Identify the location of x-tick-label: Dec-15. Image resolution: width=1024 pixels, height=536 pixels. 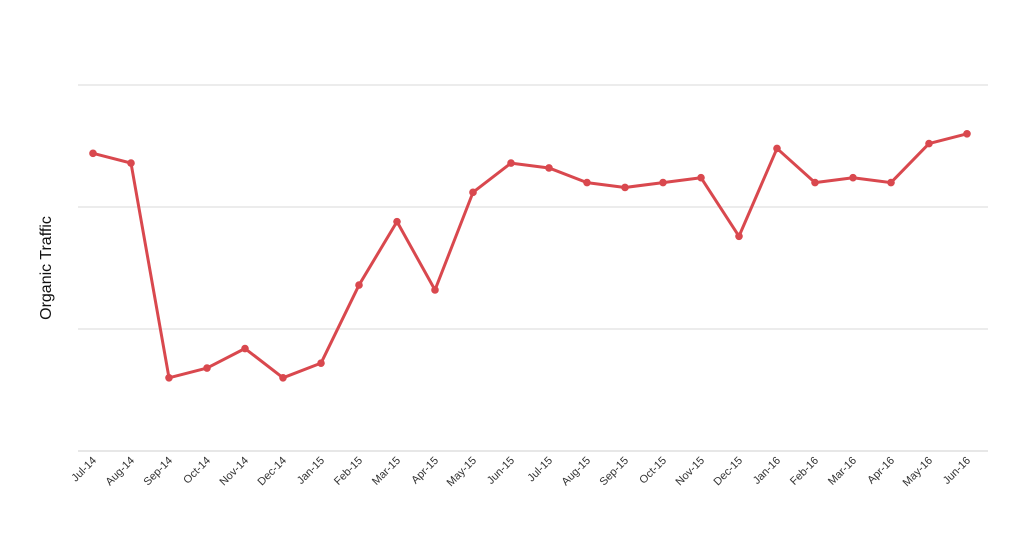
(729, 472).